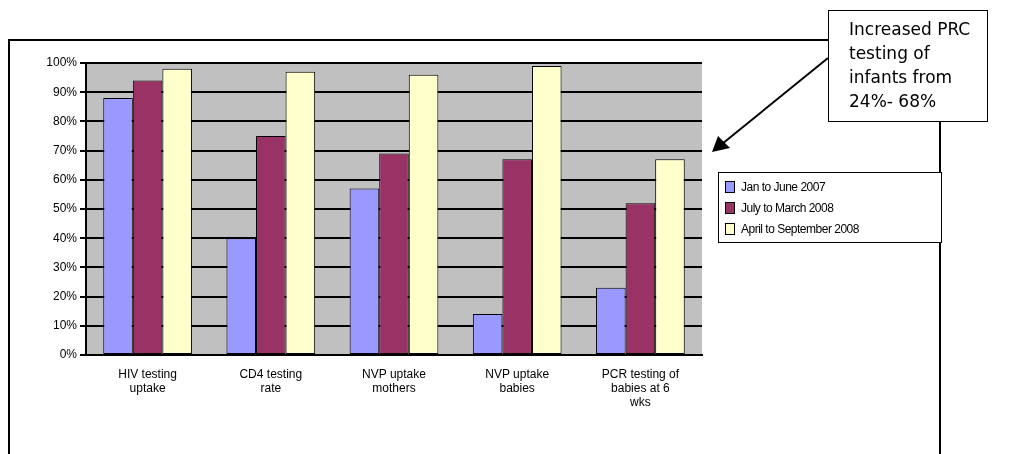  I want to click on legend-label: April to September 2008, so click(800, 228).